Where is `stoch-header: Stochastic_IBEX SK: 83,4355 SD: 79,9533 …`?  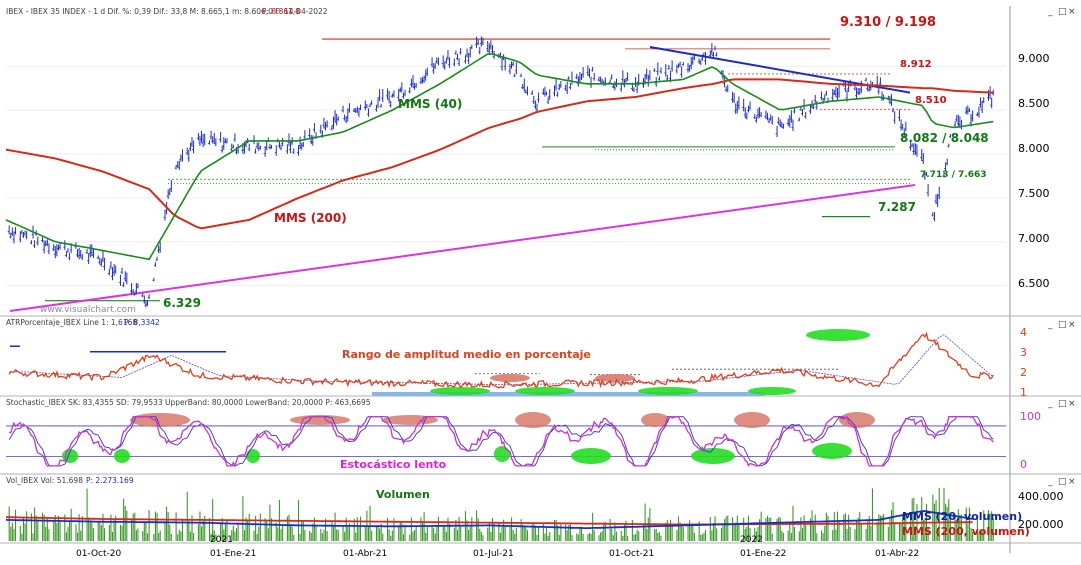 stoch-header: Stochastic_IBEX SK: 83,4355 SD: 79,9533 … is located at coordinates (188, 402).